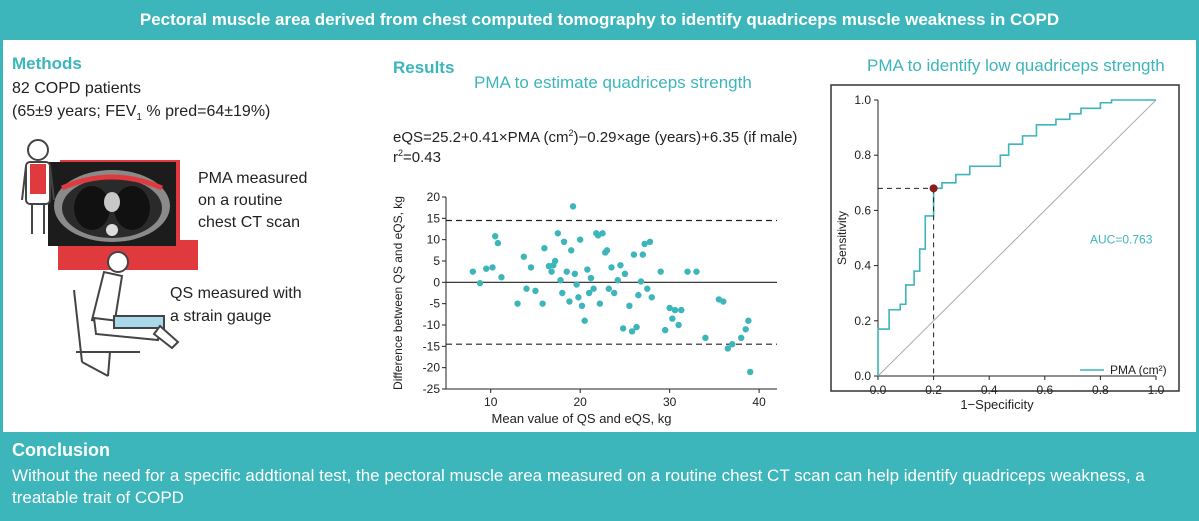  I want to click on r-squared: r2=0.43, so click(417, 157).